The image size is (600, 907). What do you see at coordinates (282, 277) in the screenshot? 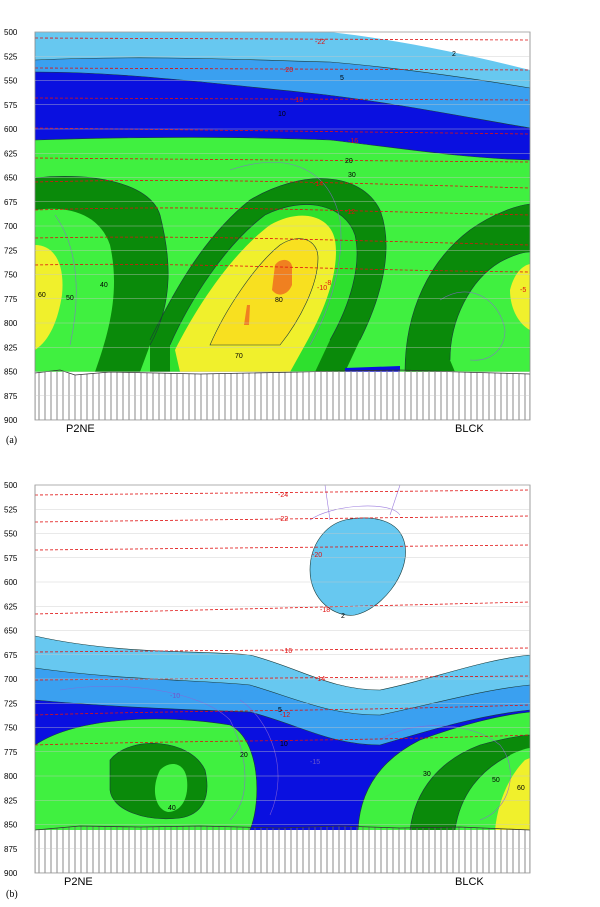
I see `contour-fill-80-center` at bounding box center [282, 277].